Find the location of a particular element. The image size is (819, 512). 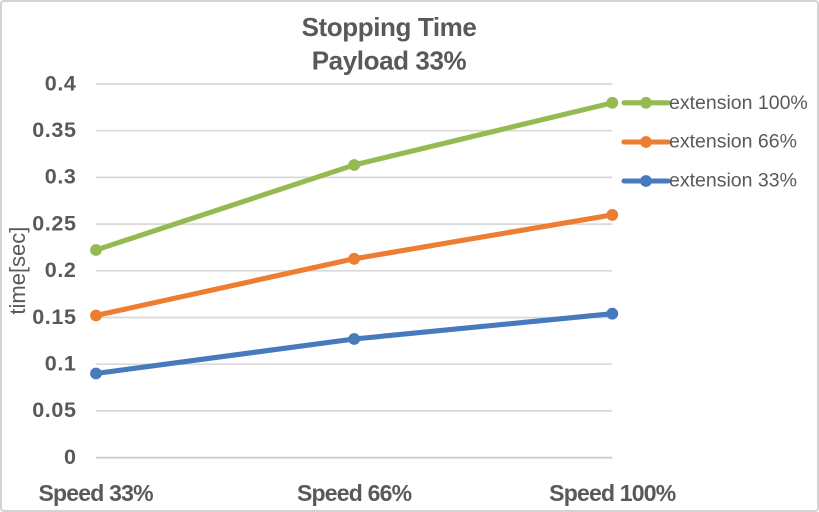

svg-text: 0.2 is located at coordinates (61, 270).